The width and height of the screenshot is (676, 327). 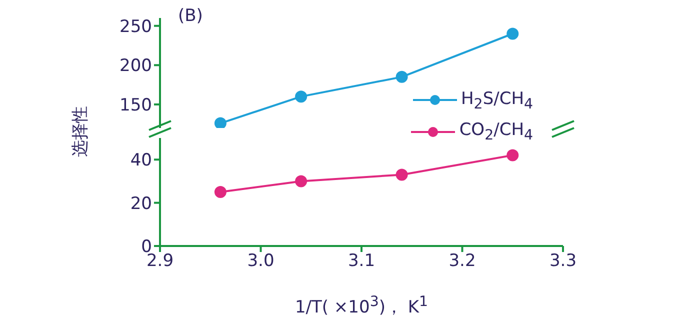 I want to click on x-tick-label: 3.0, so click(x=260, y=261).